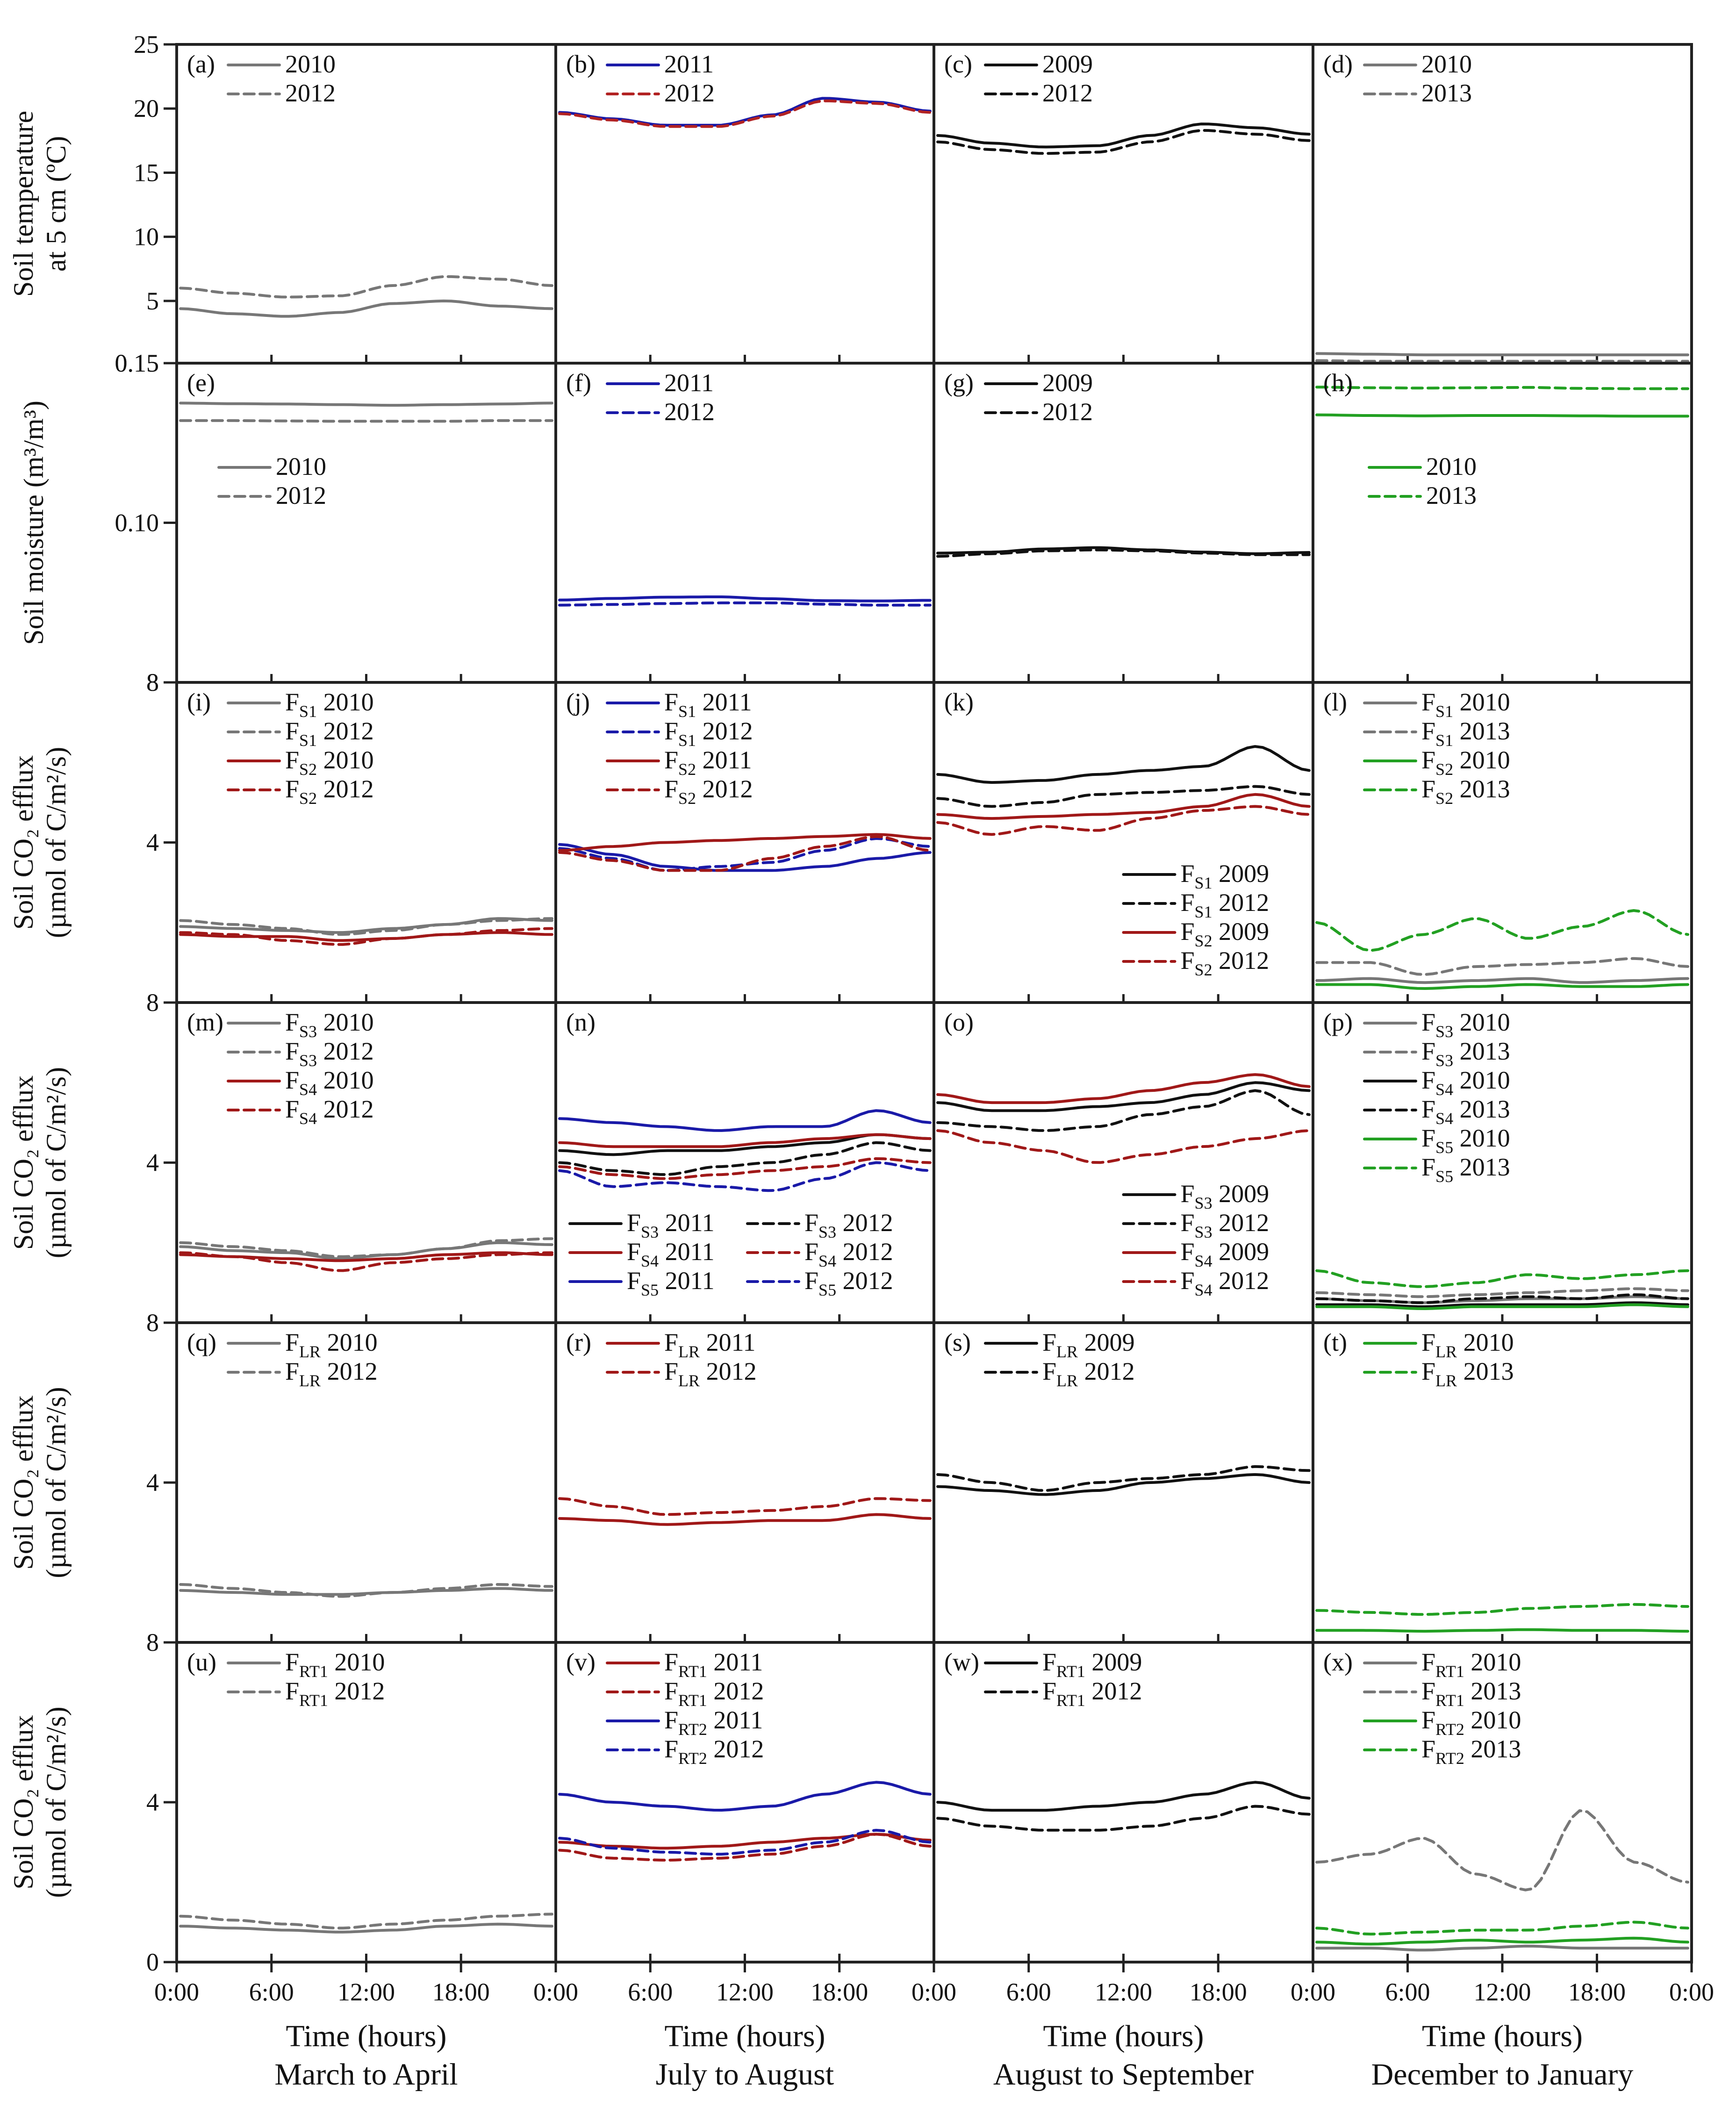 The height and width of the screenshot is (2121, 1736). I want to click on period-label: August to September, so click(1124, 2074).